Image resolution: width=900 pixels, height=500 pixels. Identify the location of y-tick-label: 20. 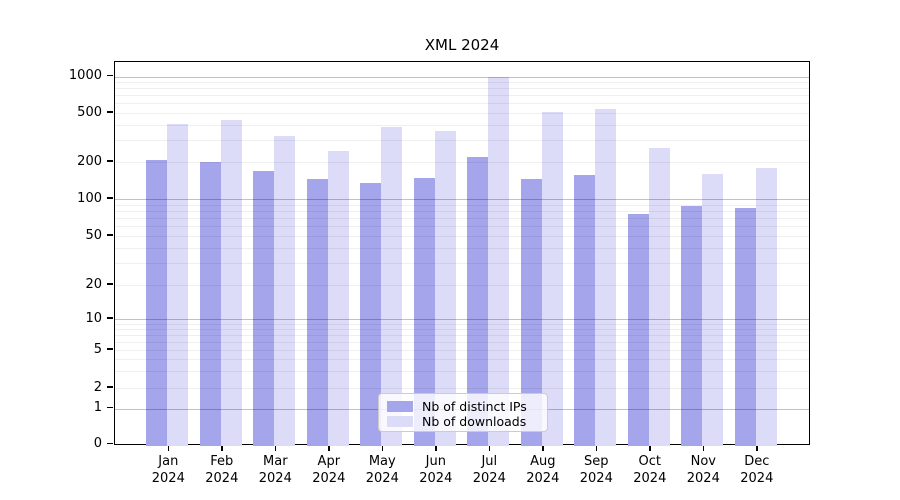
(93, 284).